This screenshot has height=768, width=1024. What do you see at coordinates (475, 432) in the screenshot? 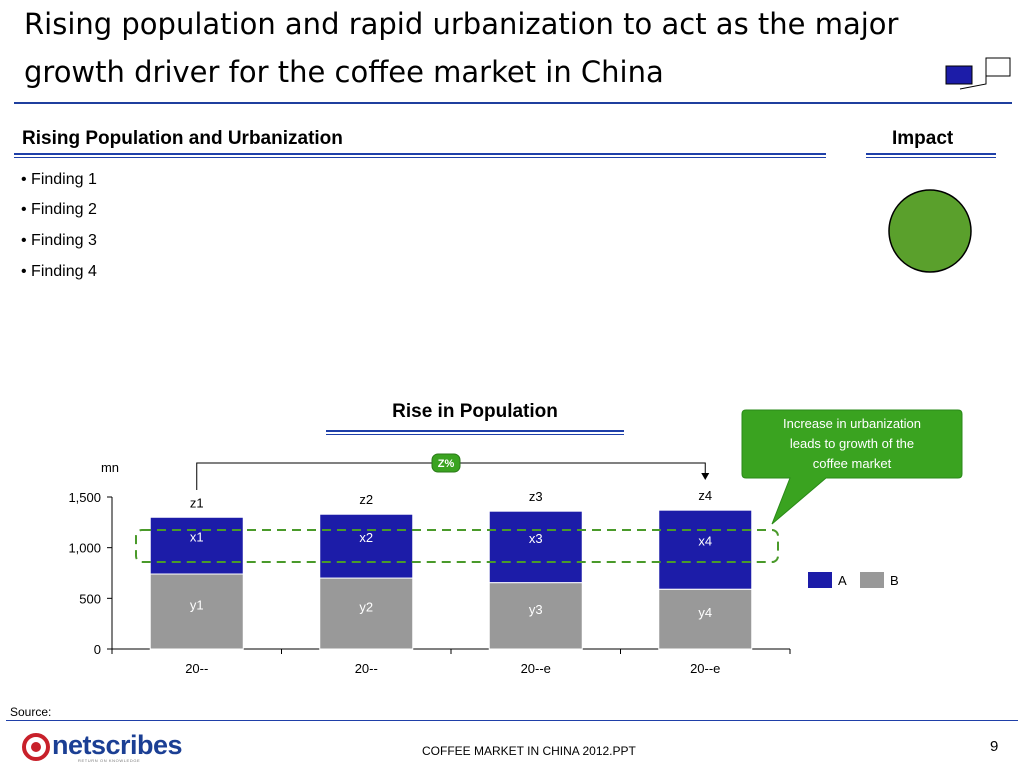
I see `chart-title-underline` at bounding box center [475, 432].